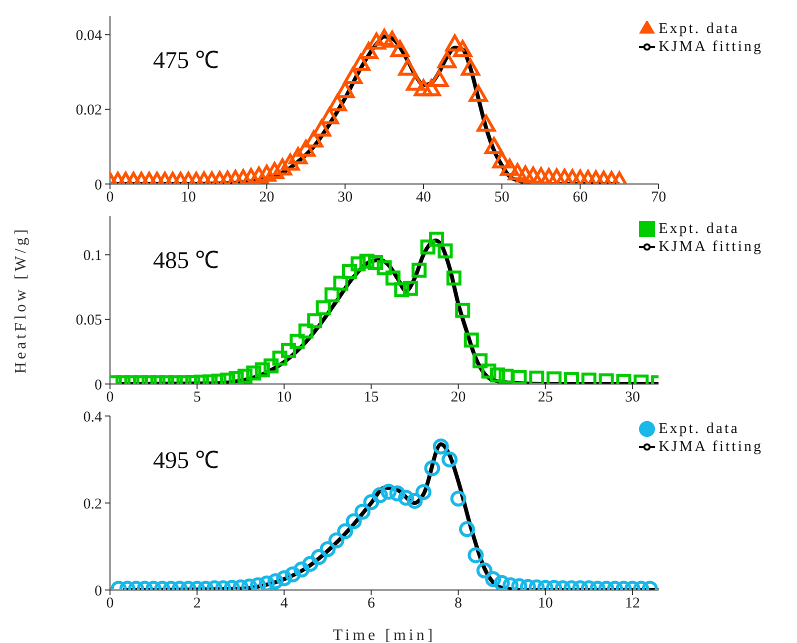  Describe the element at coordinates (284, 604) in the screenshot. I see `x-tick-label: 4` at that location.